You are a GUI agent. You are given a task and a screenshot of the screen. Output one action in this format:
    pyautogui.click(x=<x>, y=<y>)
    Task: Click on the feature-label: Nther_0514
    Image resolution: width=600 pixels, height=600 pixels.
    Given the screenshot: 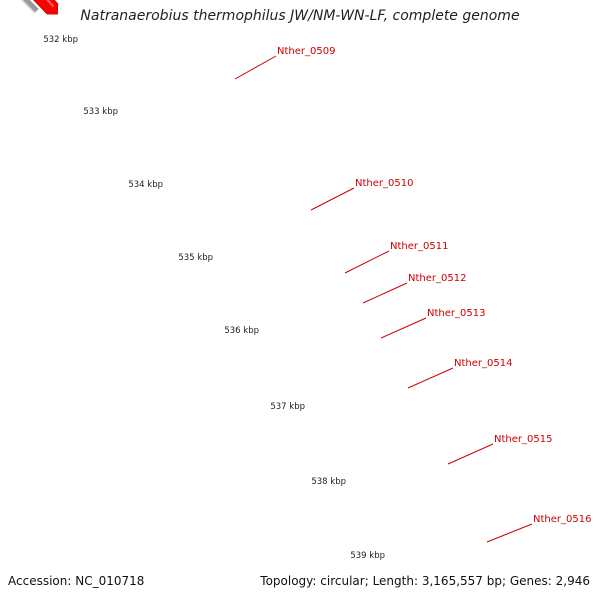 What is the action you would take?
    pyautogui.click(x=483, y=363)
    